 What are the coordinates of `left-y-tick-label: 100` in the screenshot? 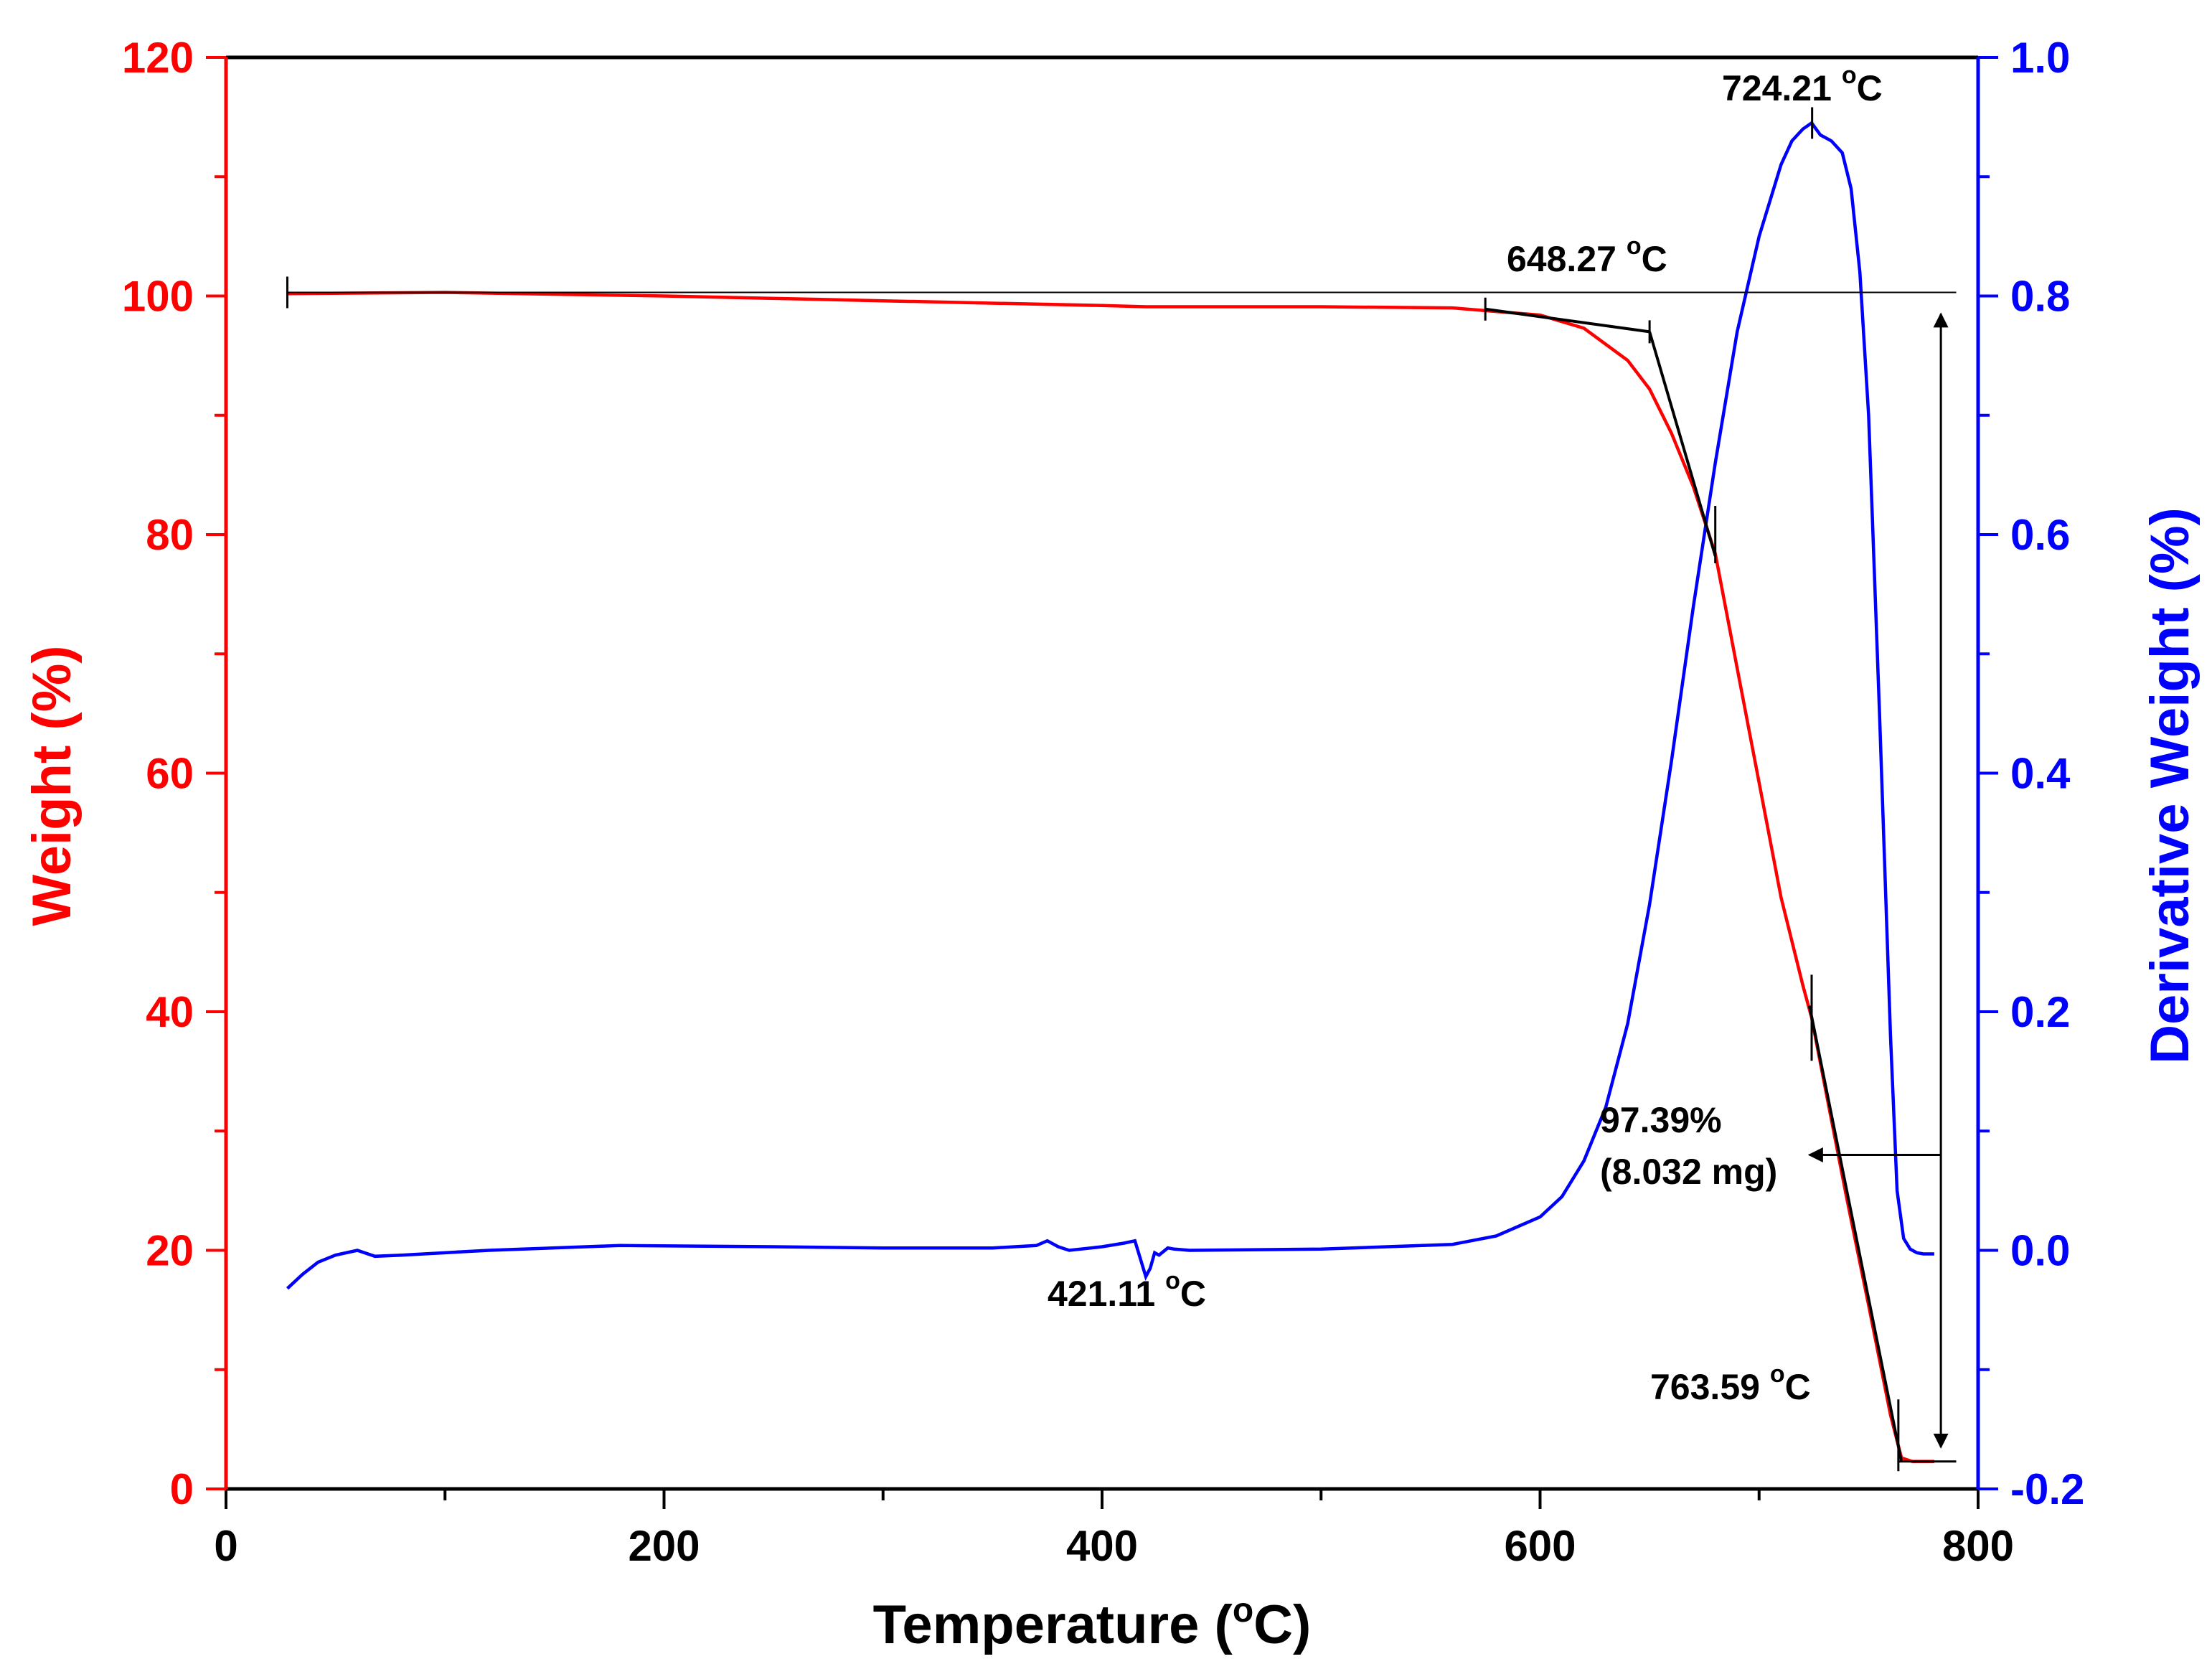 It's located at (158, 297).